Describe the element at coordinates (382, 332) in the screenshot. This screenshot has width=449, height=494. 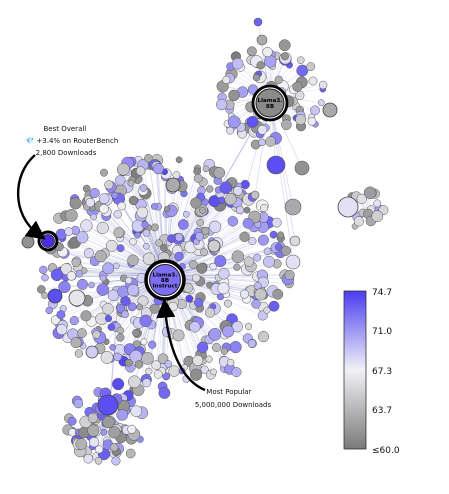
I see `colorbar-tick-1: 71.0` at that location.